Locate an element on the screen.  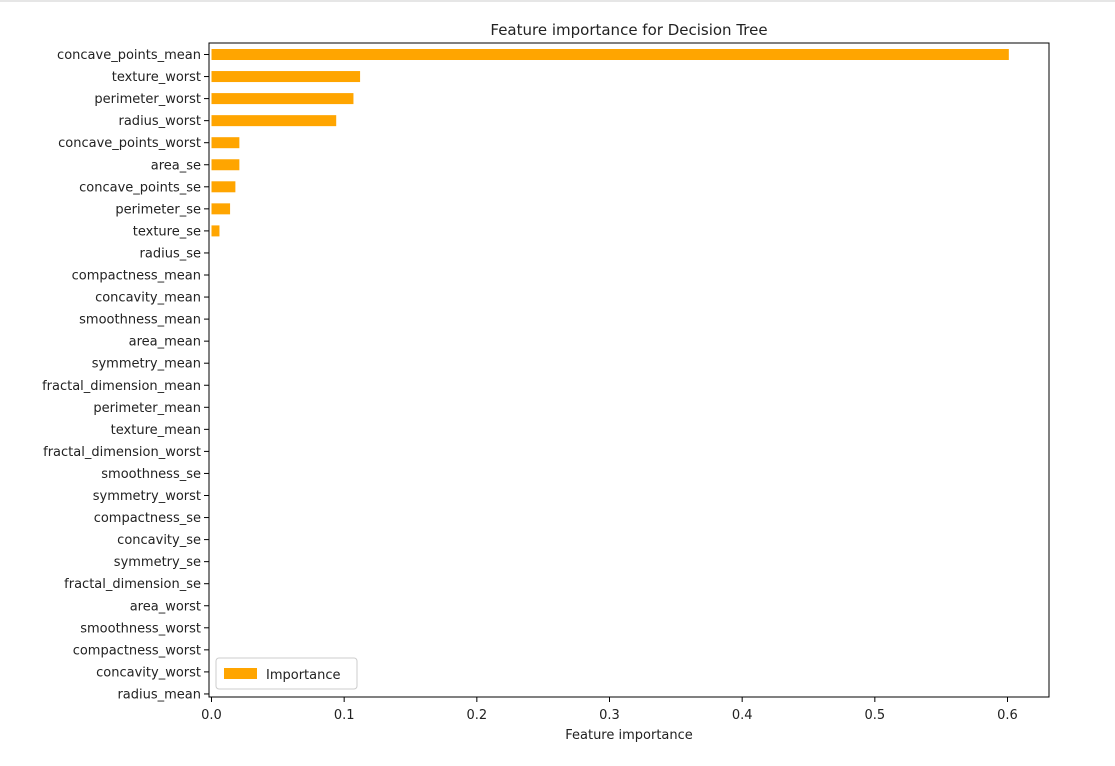
y-tick-label-symmetry-se: symmetry_se is located at coordinates (157, 562).